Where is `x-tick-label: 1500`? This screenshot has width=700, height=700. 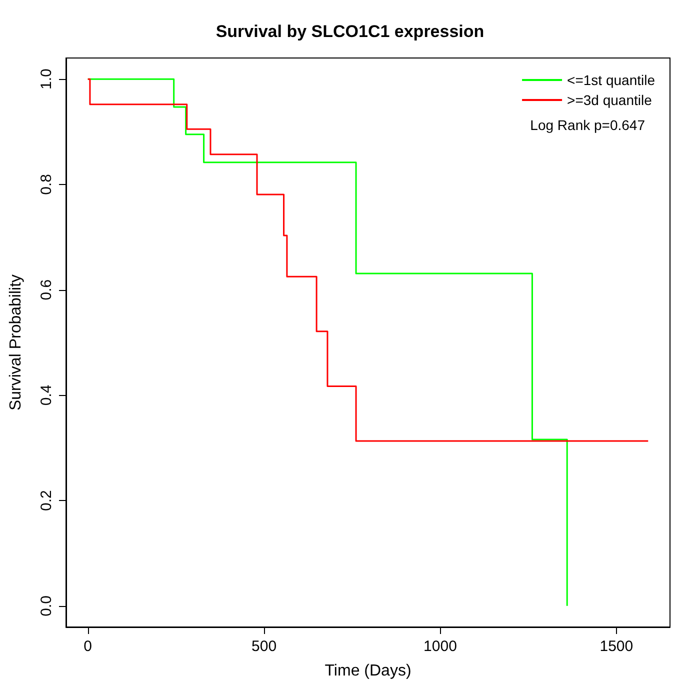 x-tick-label: 1500 is located at coordinates (617, 646).